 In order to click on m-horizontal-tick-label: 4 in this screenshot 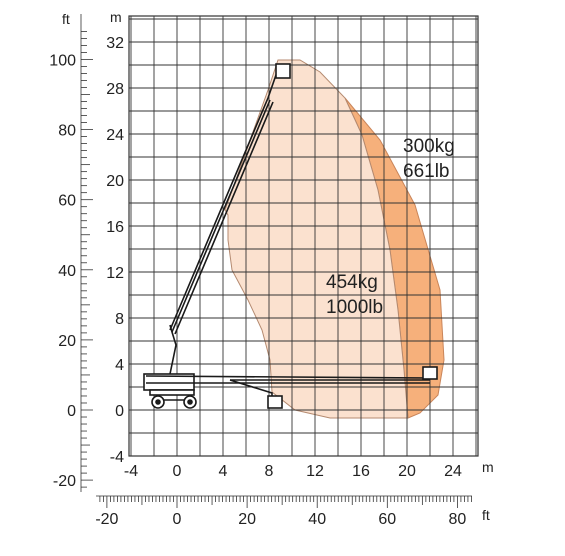, I will do `click(223, 471)`.